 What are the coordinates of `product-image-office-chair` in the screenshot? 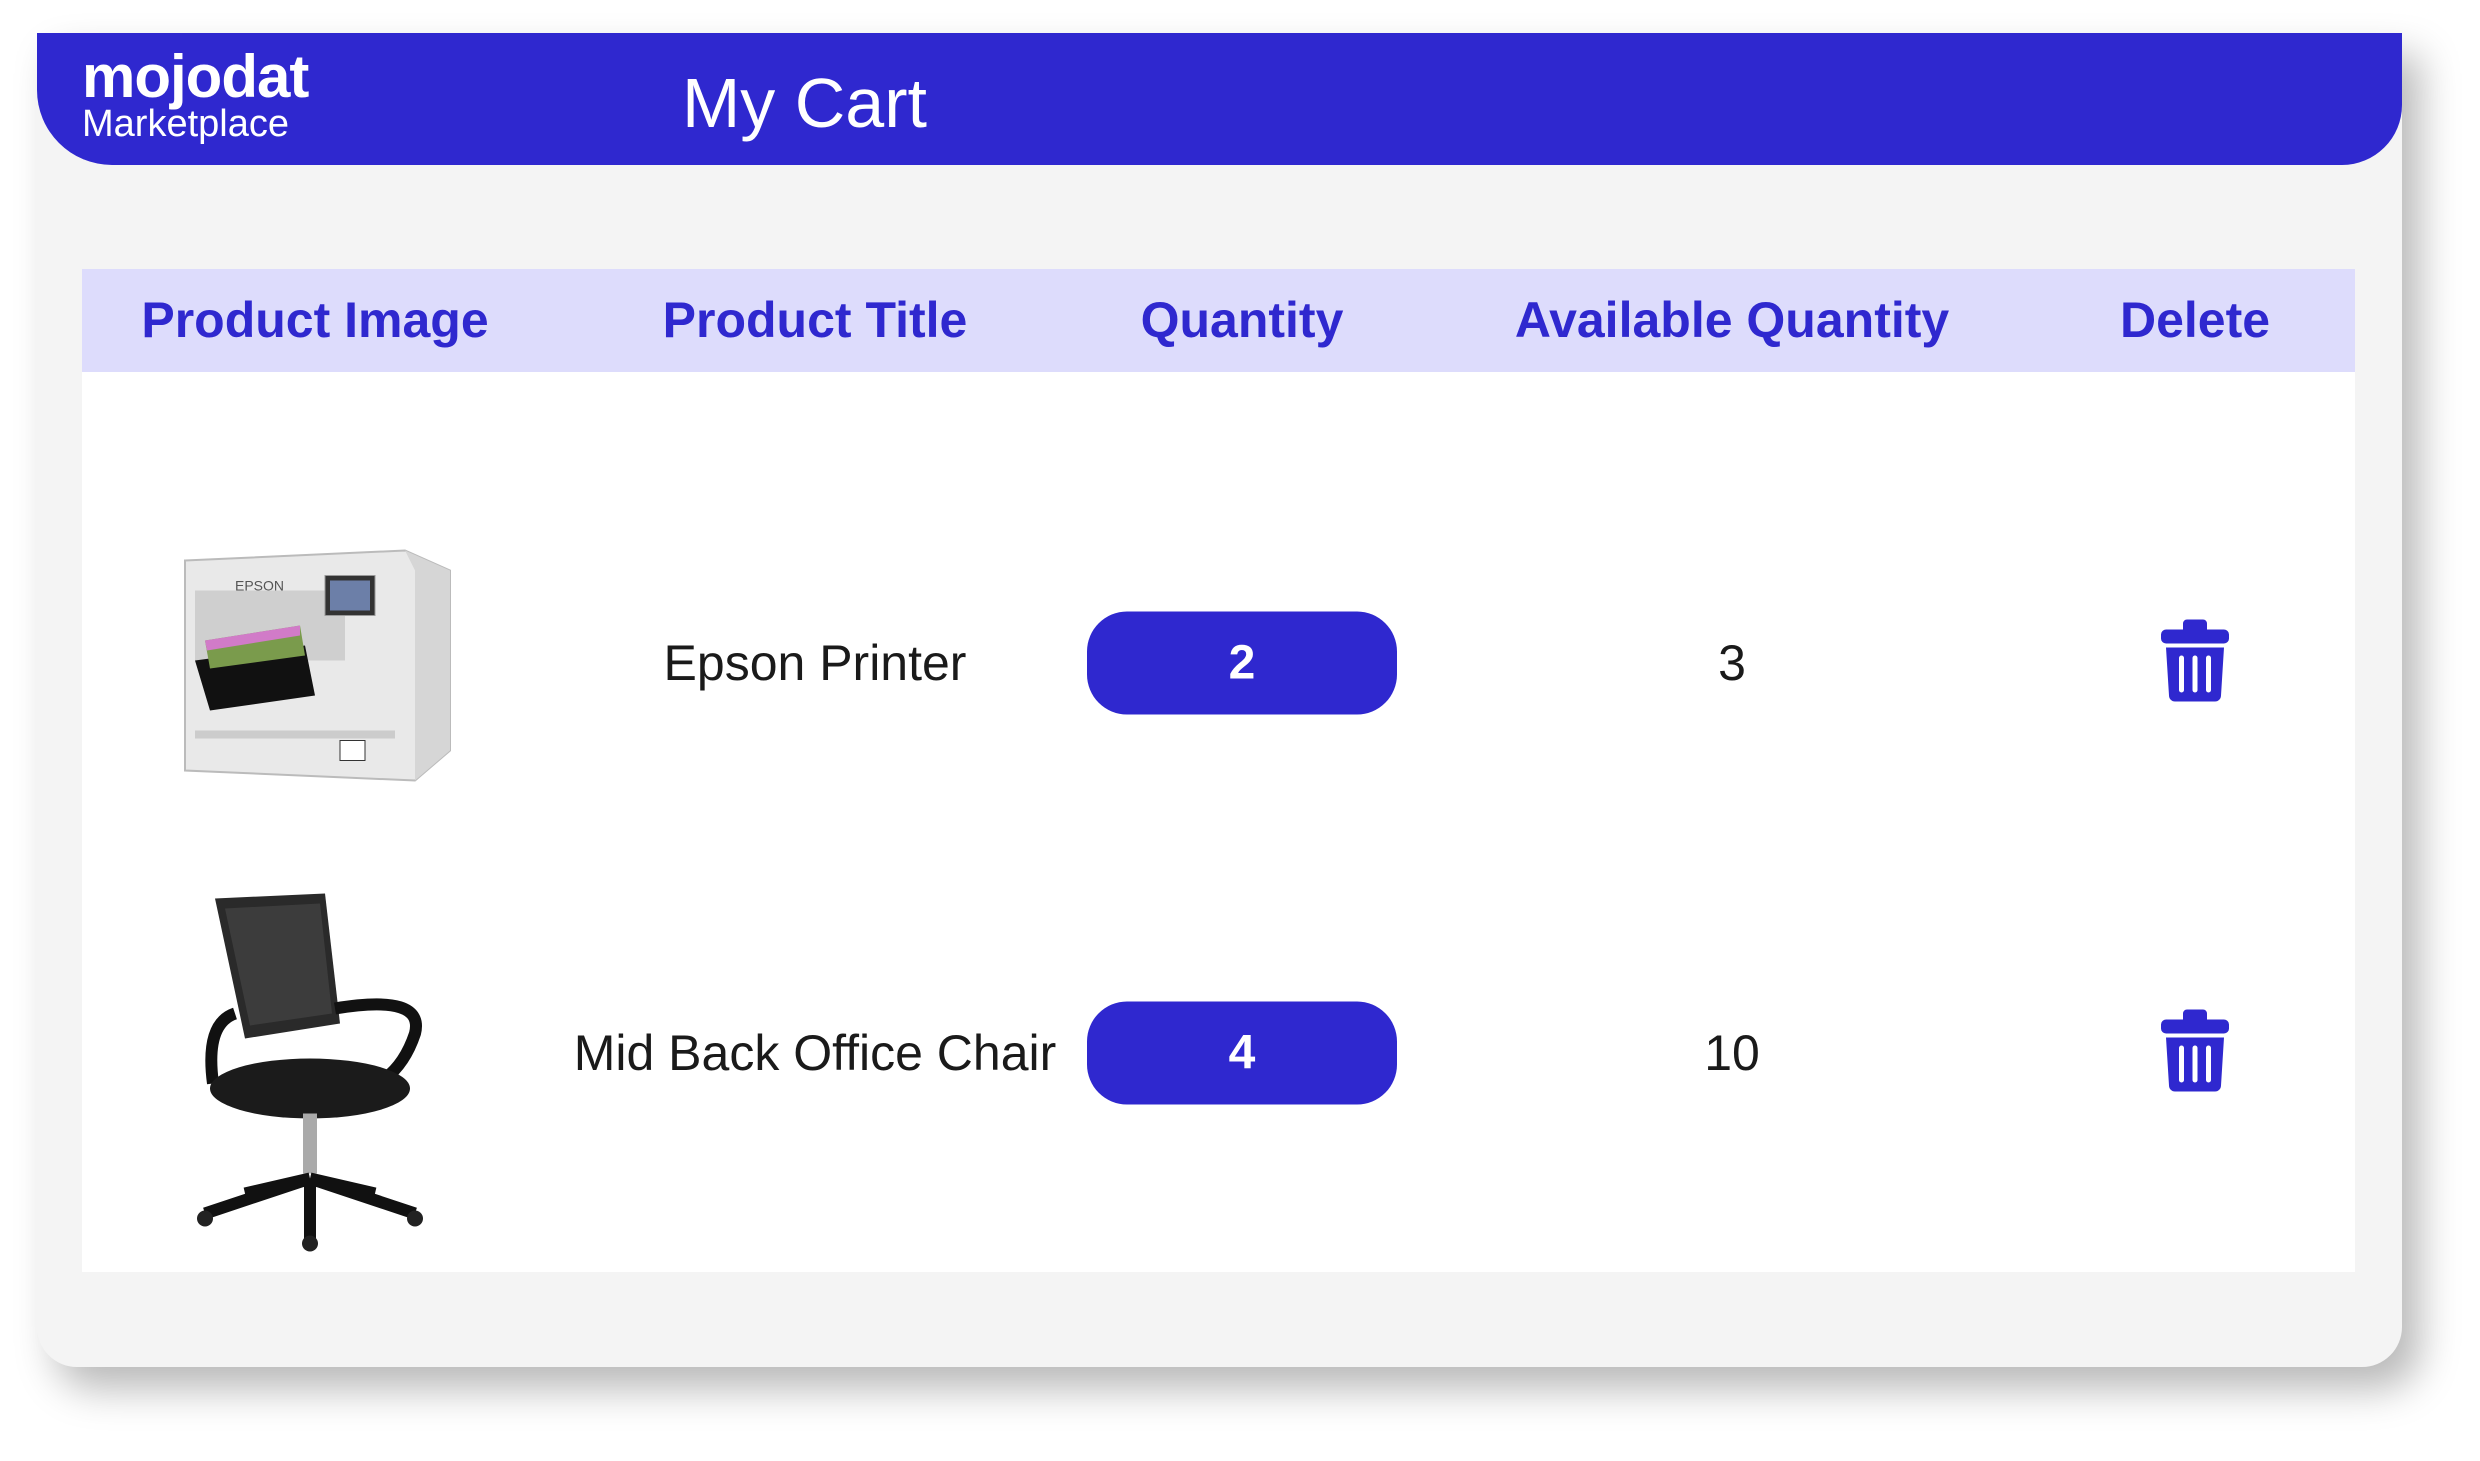 It's located at (315, 1076).